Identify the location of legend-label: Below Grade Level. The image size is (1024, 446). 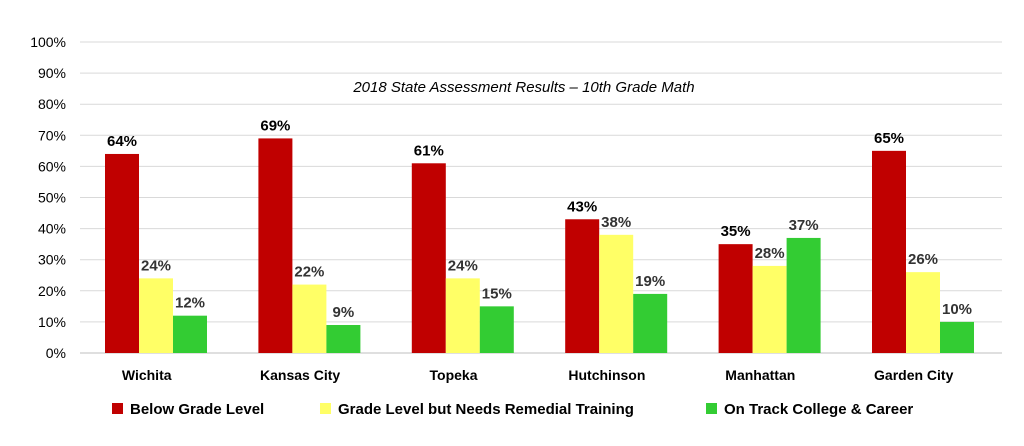
(197, 409).